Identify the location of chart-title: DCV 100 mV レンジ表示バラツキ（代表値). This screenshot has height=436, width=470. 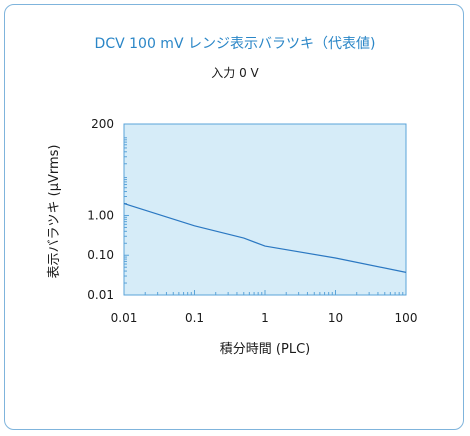
(235, 44).